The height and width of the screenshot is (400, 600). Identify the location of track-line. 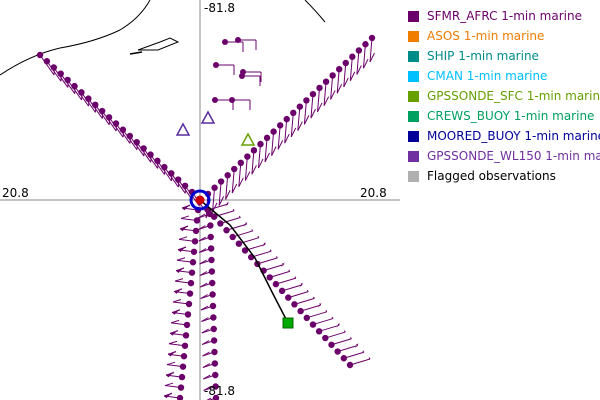
(244, 261).